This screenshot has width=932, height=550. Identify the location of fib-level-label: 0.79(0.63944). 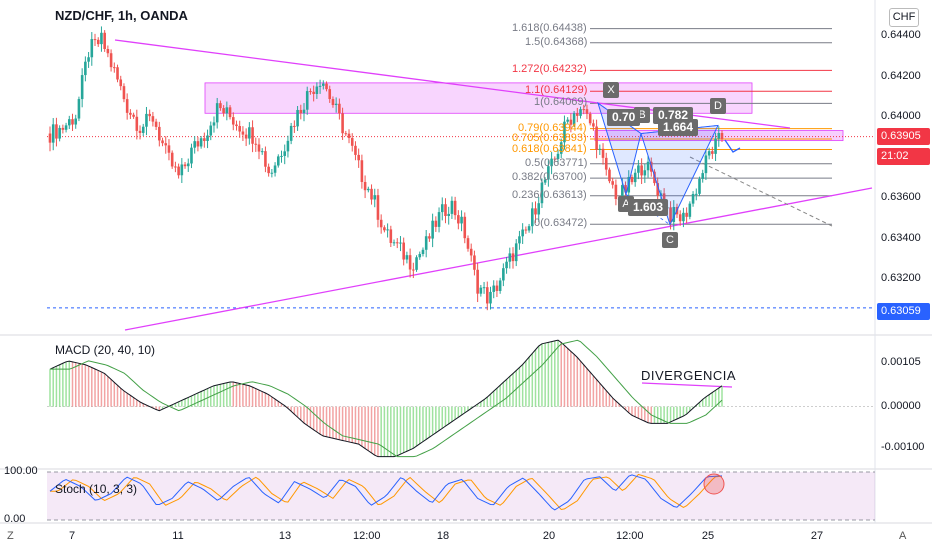
(552, 127).